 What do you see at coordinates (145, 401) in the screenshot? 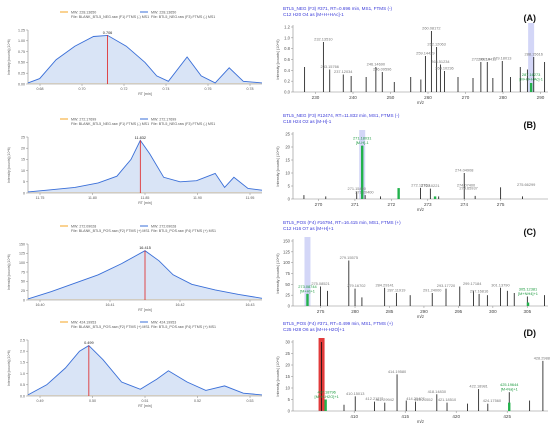
I see `x-tick-label: 0.51` at bounding box center [145, 401].